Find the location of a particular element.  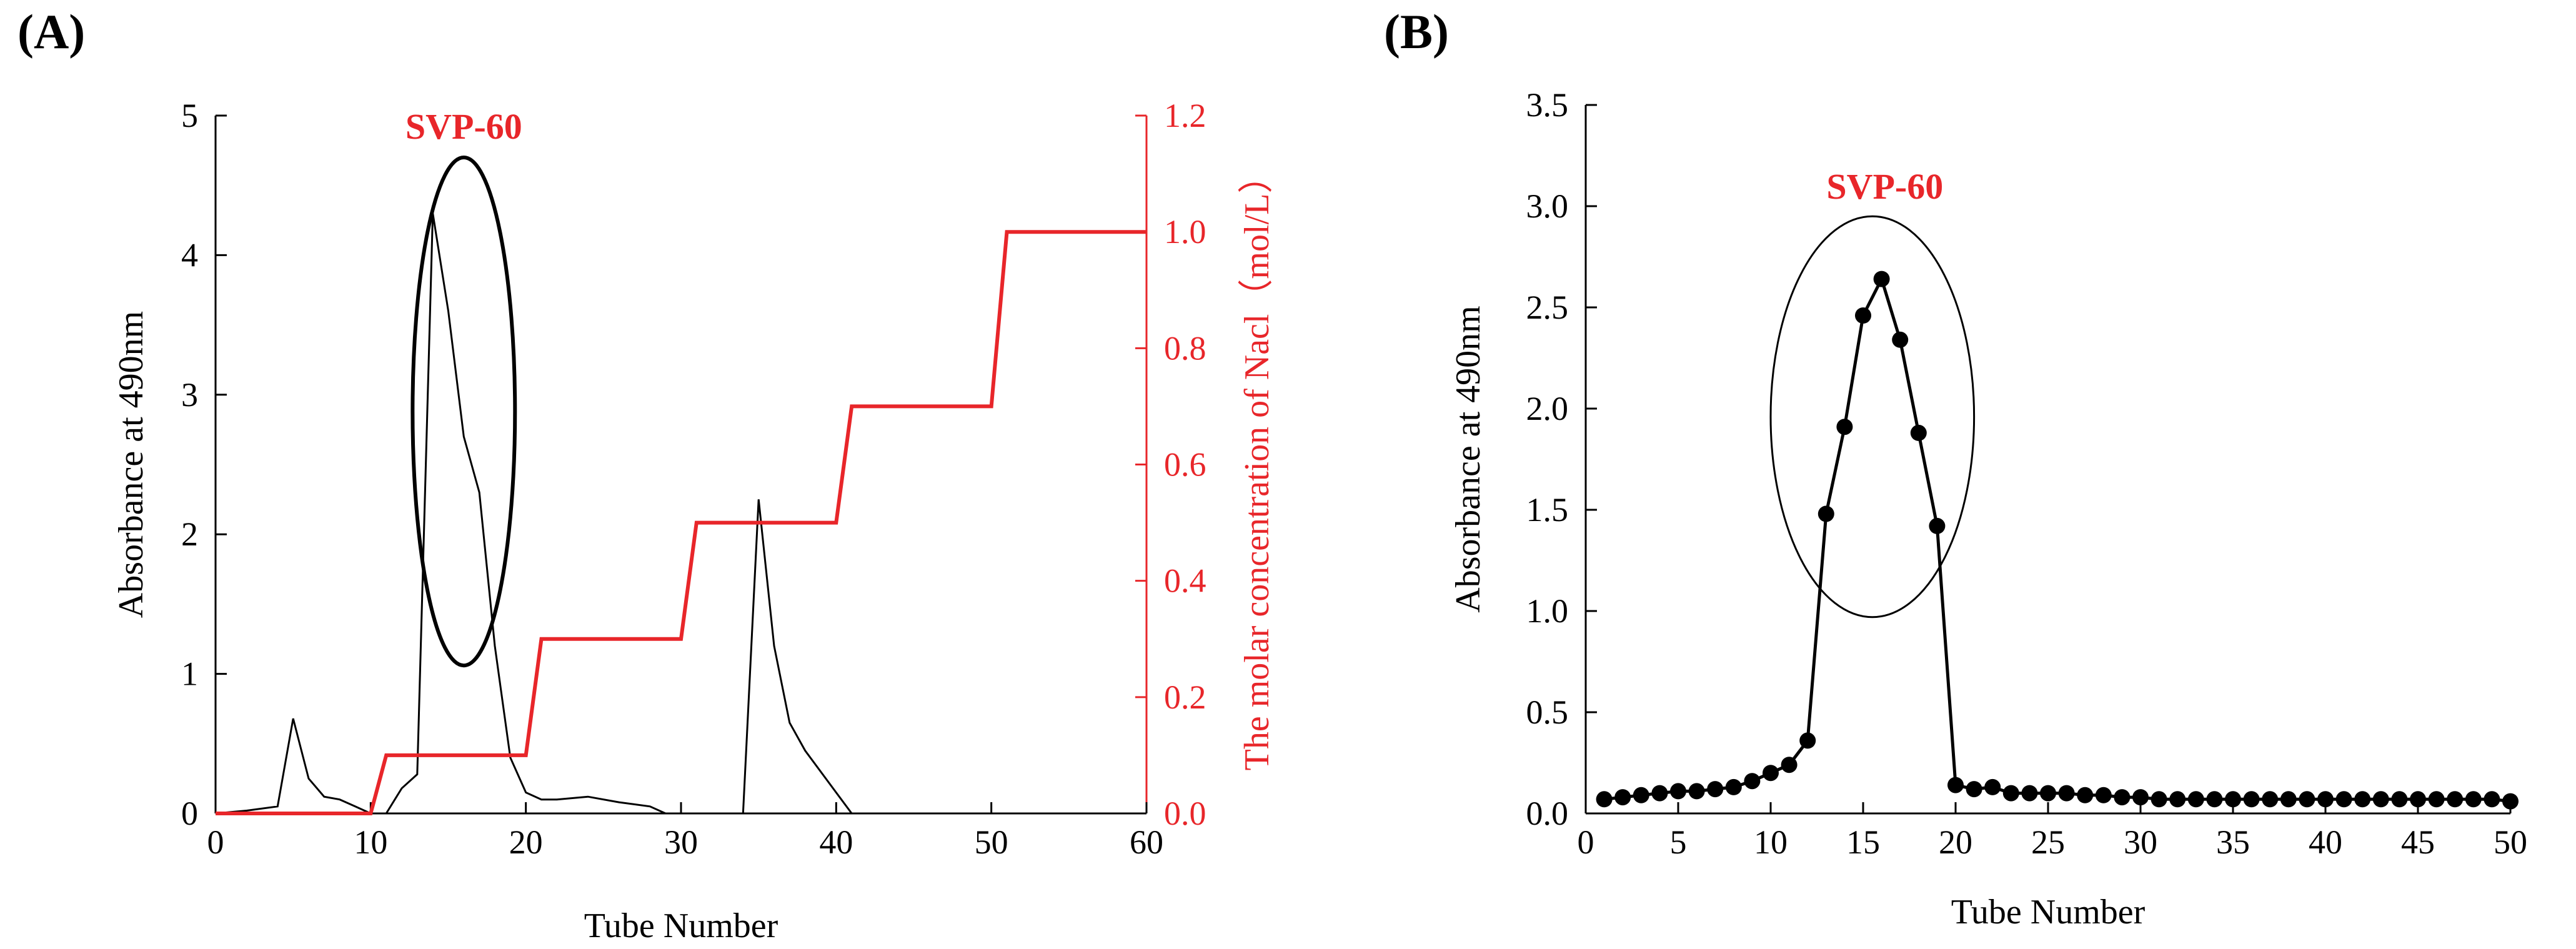

y-tick-label: 2 is located at coordinates (190, 534).